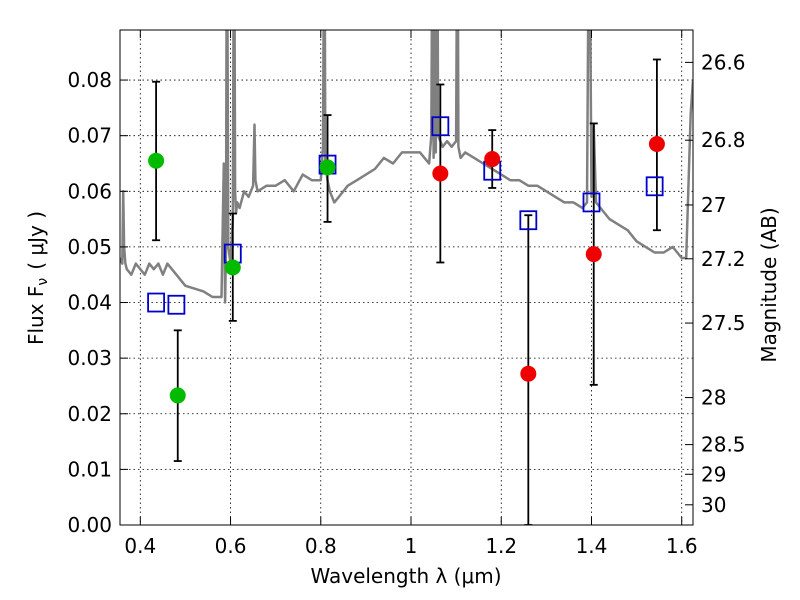 Image resolution: width=800 pixels, height=600 pixels. I want to click on x-tick-label: 1, so click(411, 546).